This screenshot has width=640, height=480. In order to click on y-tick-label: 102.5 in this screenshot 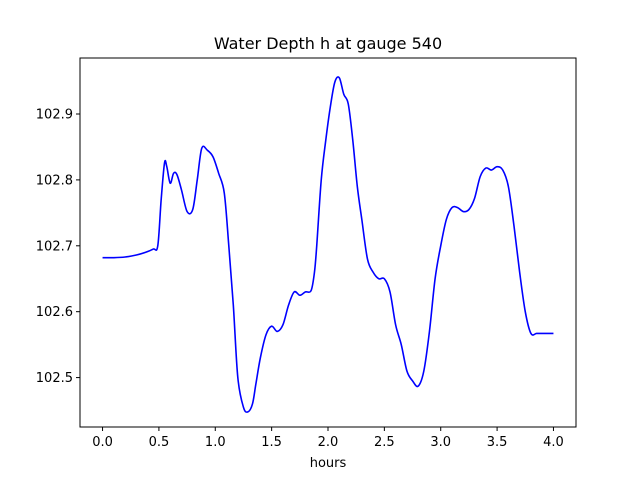, I will do `click(54, 378)`.